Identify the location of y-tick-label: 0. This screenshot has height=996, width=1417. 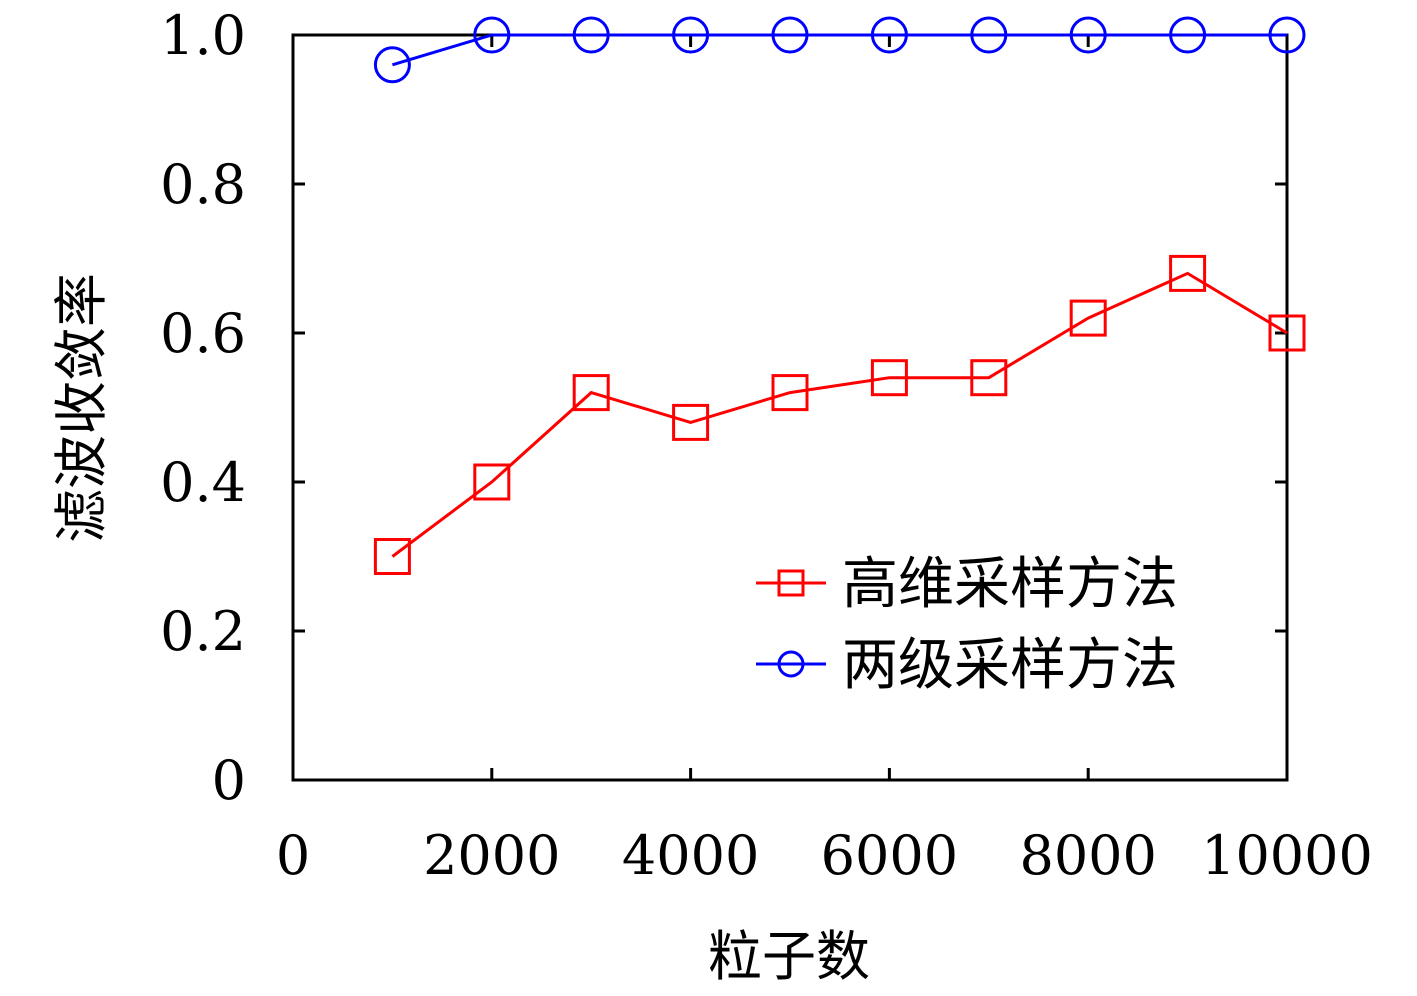
(229, 780).